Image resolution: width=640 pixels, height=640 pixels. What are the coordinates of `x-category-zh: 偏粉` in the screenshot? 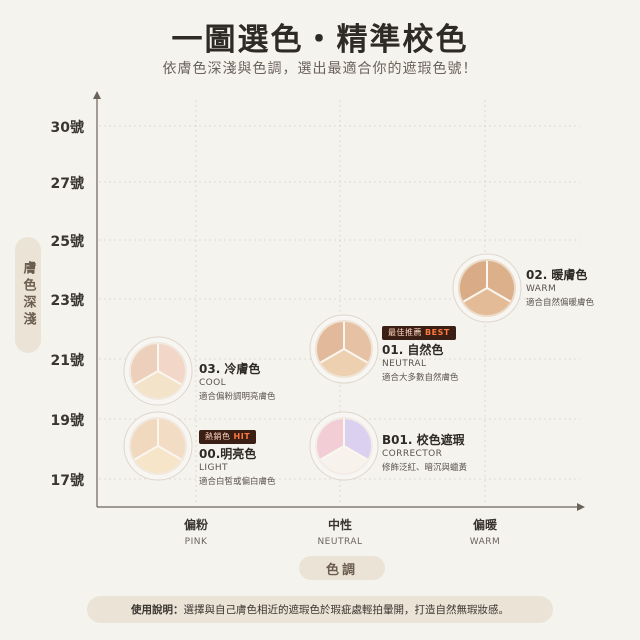 It's located at (195, 525).